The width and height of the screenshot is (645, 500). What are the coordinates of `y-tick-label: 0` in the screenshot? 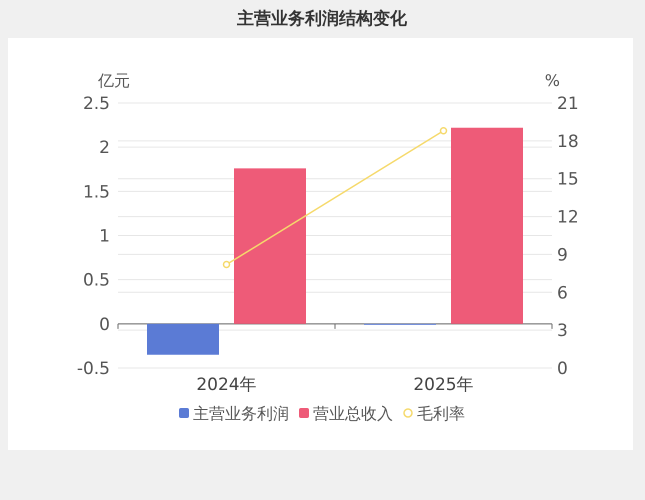 It's located at (104, 324).